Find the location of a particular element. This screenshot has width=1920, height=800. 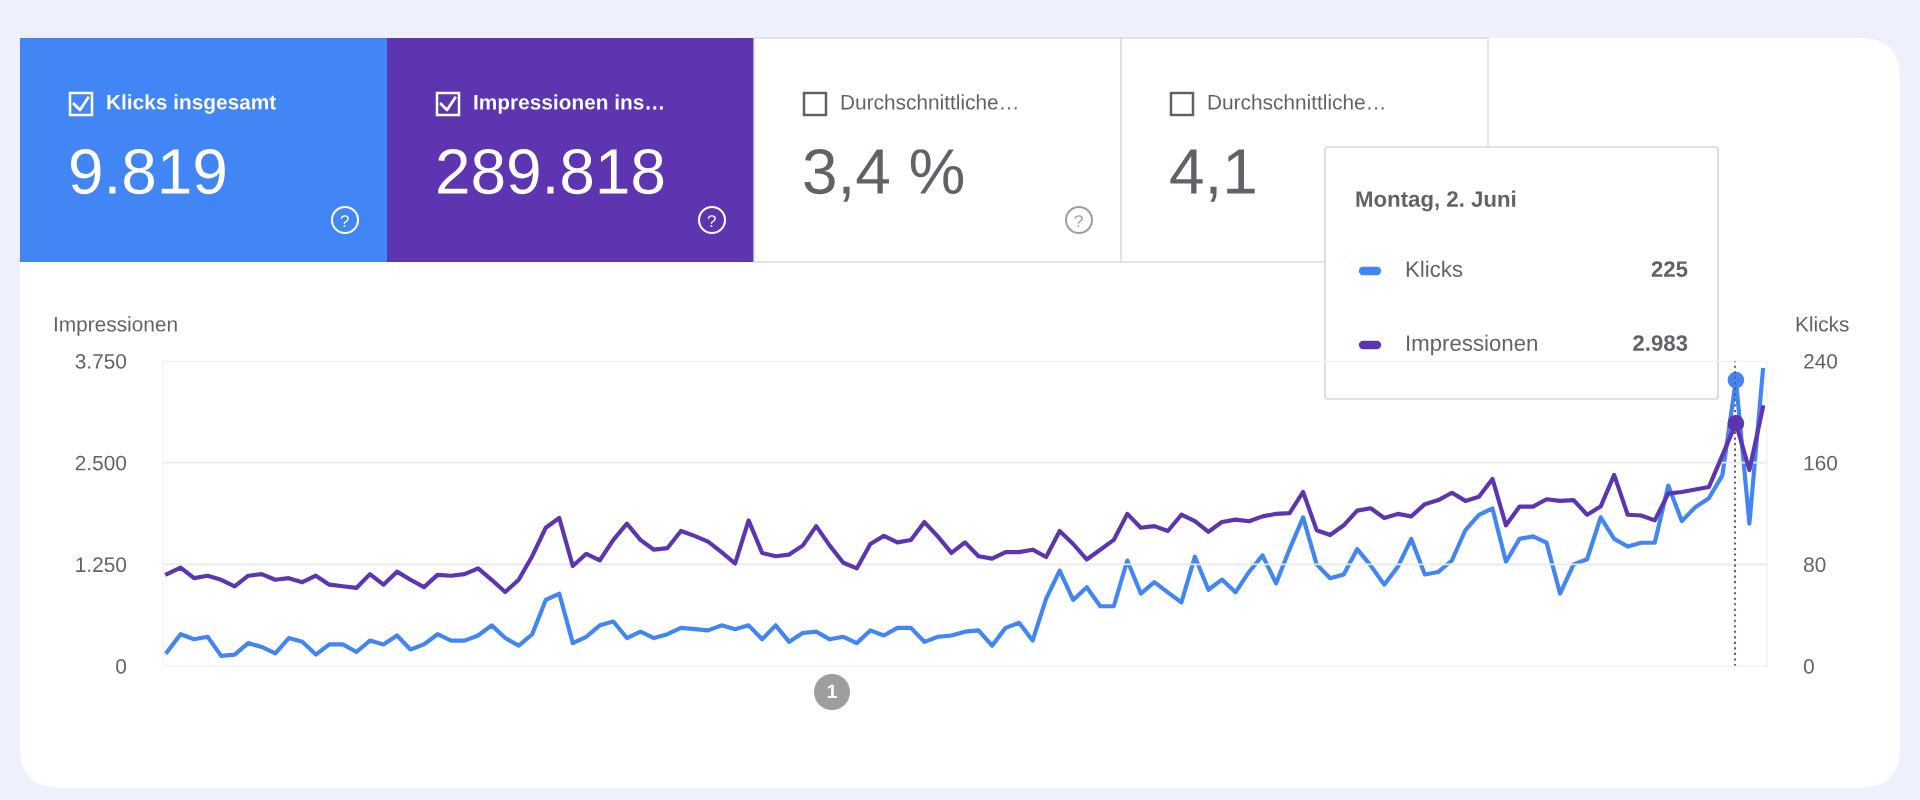

text: 4,1 is located at coordinates (1212, 175).